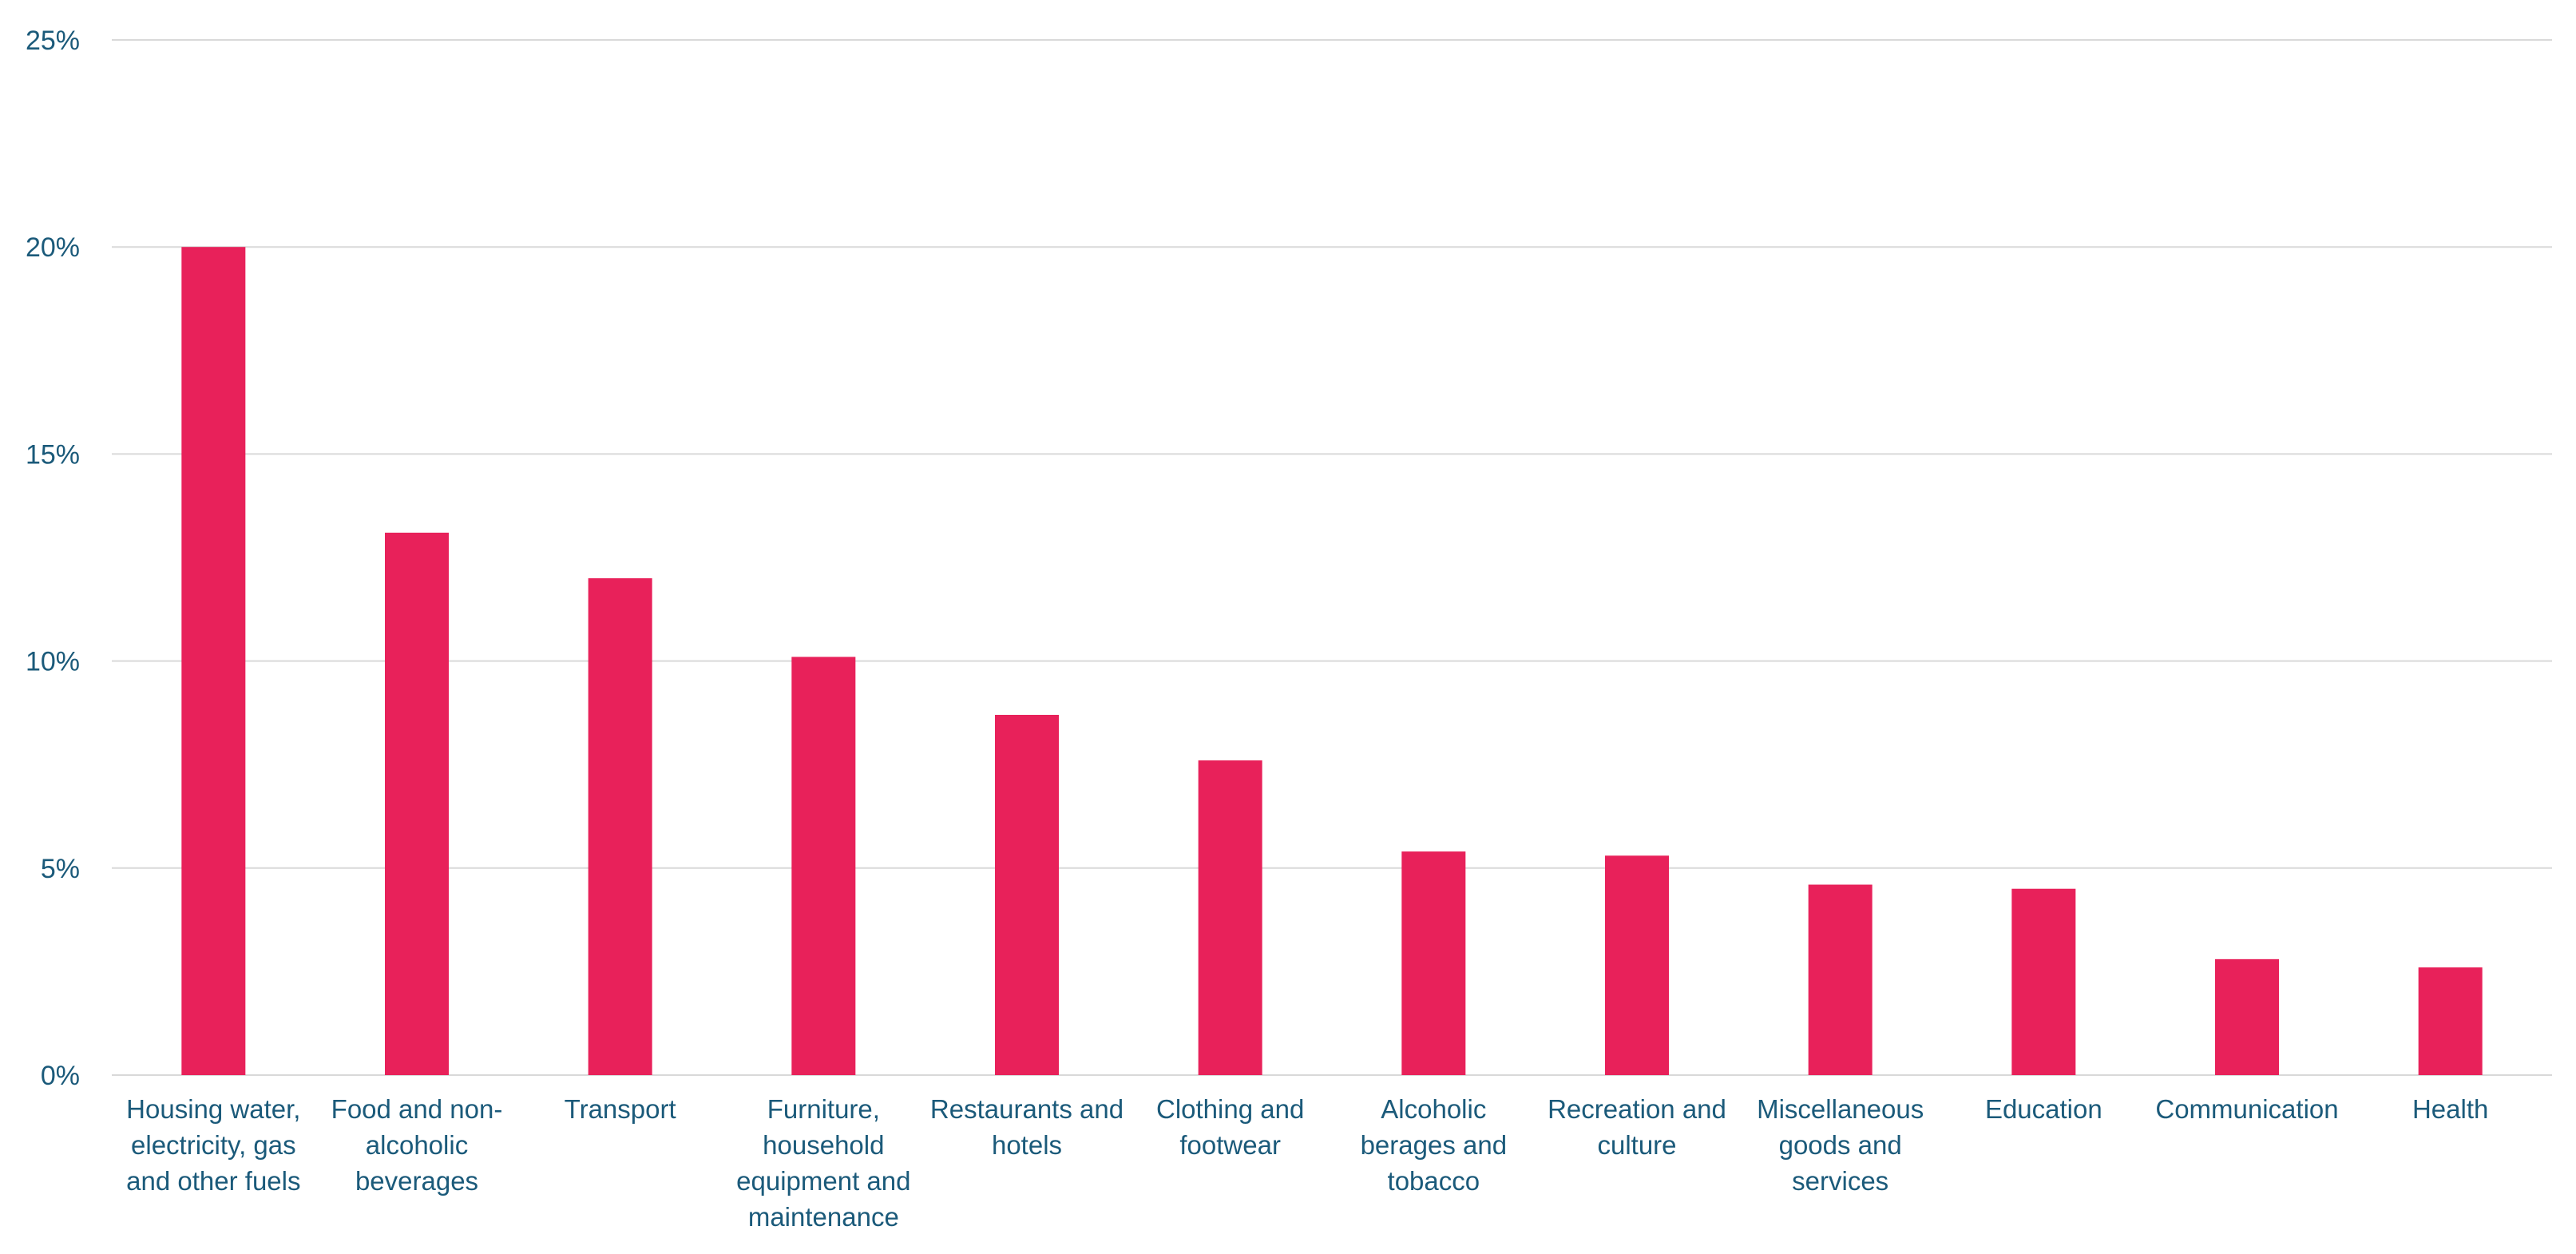 Image resolution: width=2576 pixels, height=1254 pixels. I want to click on x-category-label-line: culture, so click(1637, 1145).